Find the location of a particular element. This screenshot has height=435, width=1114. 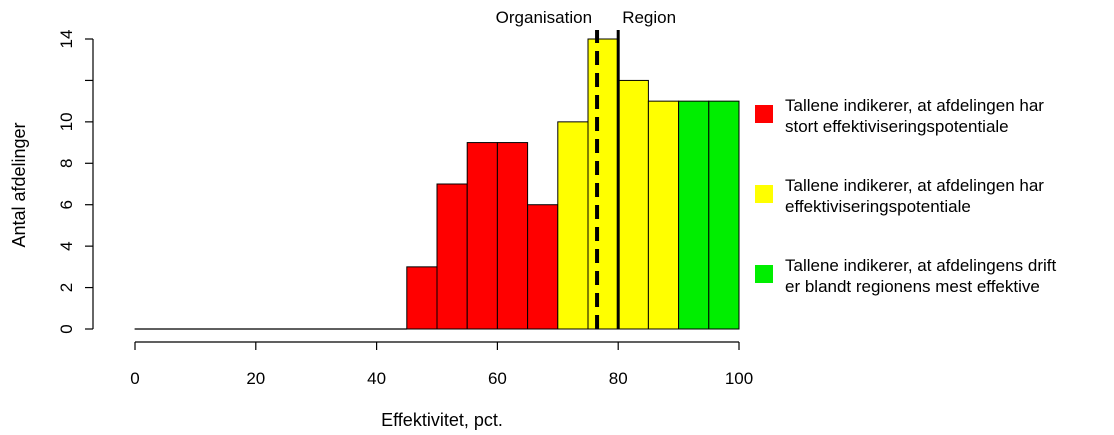

y-tick-label: 0 is located at coordinates (66, 328).